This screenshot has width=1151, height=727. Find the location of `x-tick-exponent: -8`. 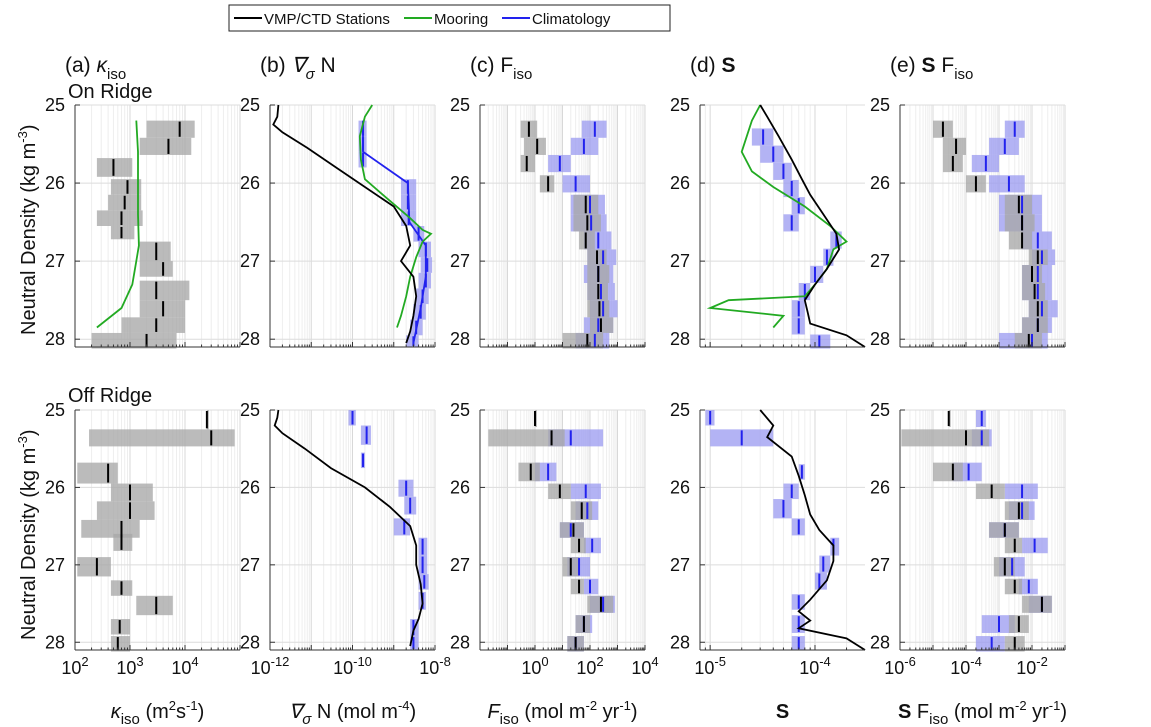

x-tick-exponent: -8 is located at coordinates (445, 661).